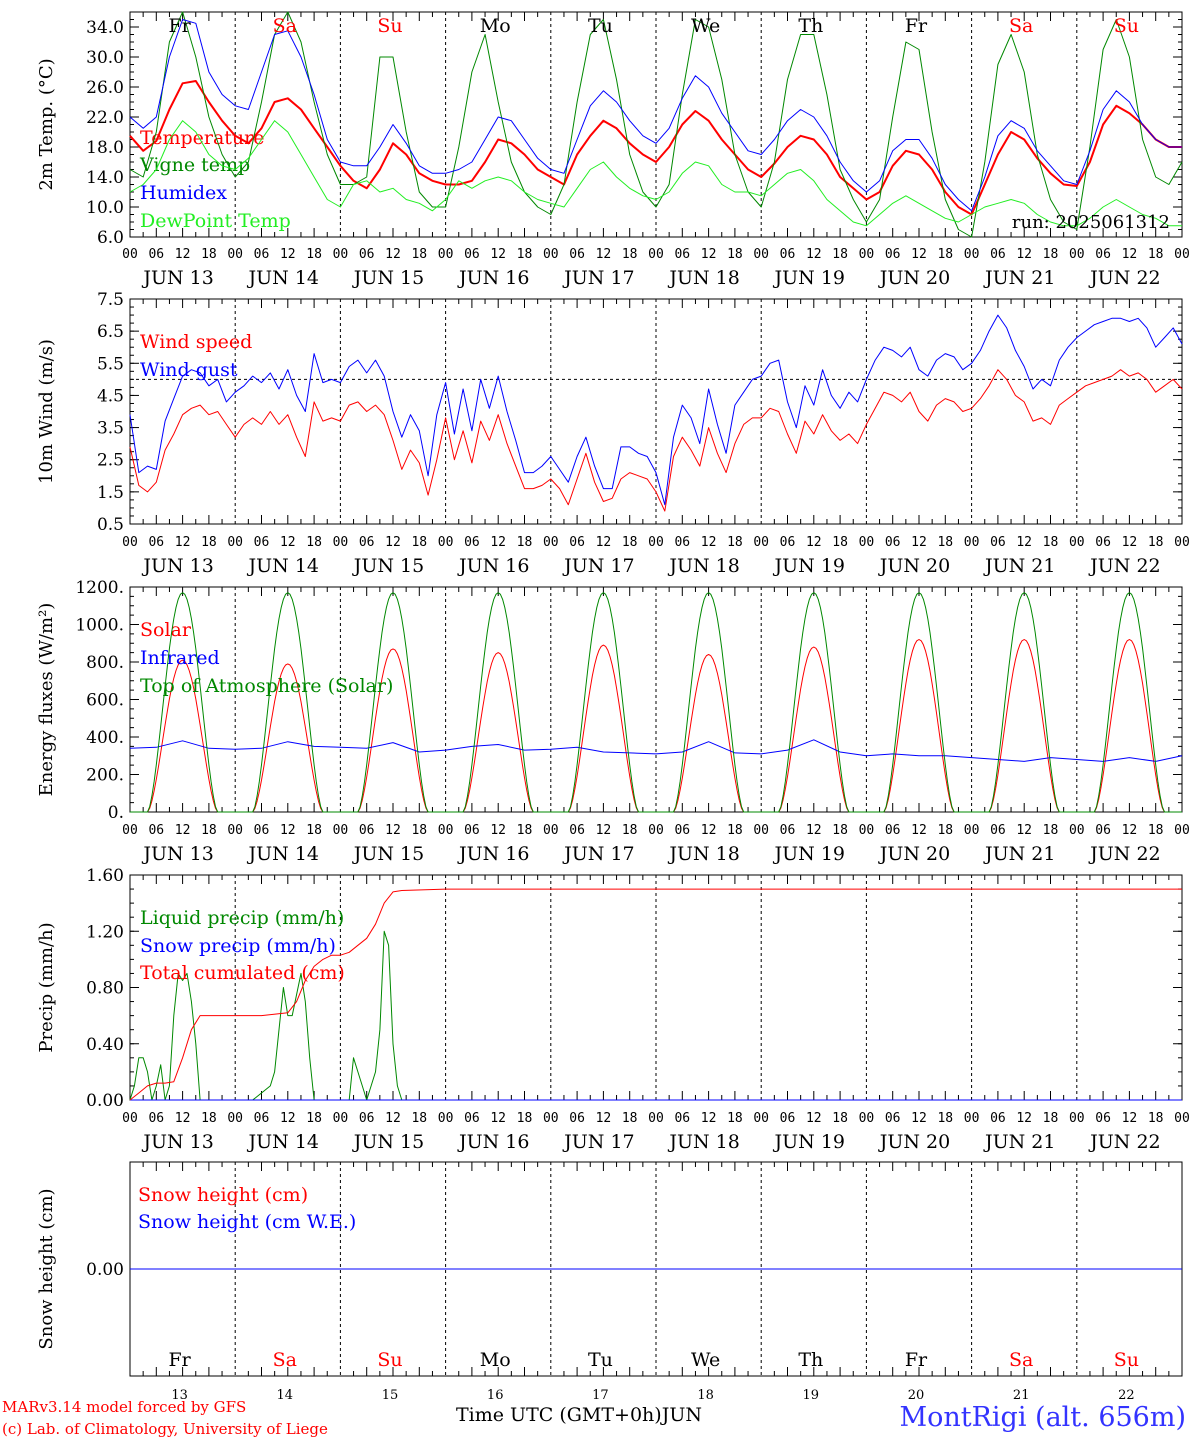  What do you see at coordinates (110, 332) in the screenshot?
I see `y-tick-label: 6.5` at bounding box center [110, 332].